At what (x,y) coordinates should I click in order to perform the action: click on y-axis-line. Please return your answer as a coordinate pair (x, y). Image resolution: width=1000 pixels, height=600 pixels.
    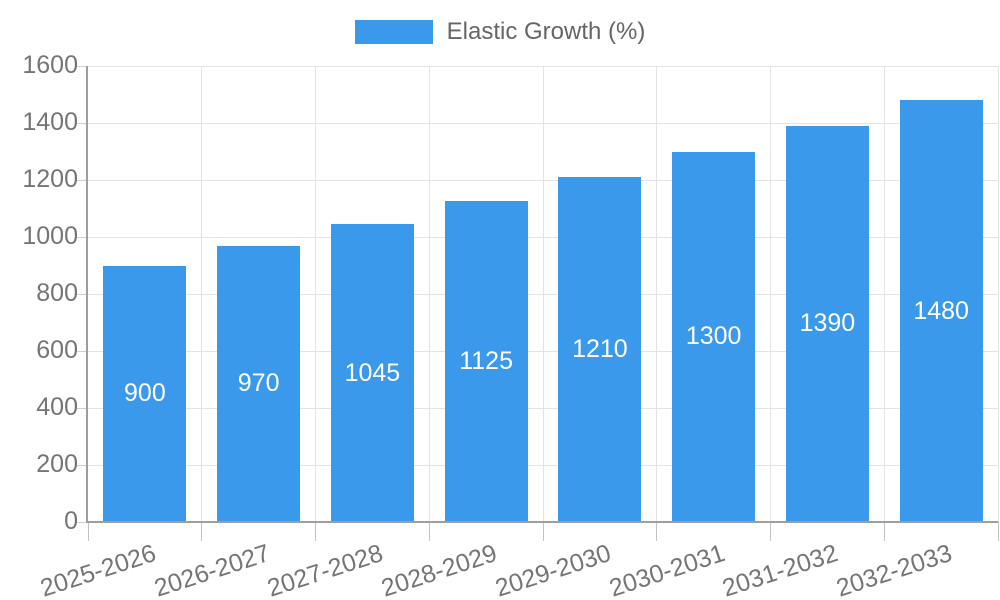
    Looking at the image, I should click on (87, 294).